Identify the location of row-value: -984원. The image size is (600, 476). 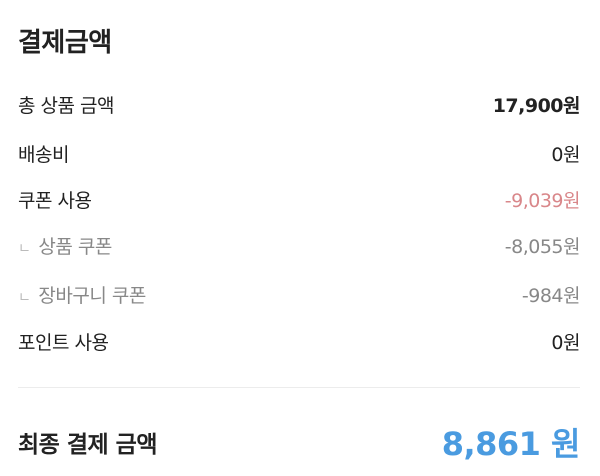
(551, 295).